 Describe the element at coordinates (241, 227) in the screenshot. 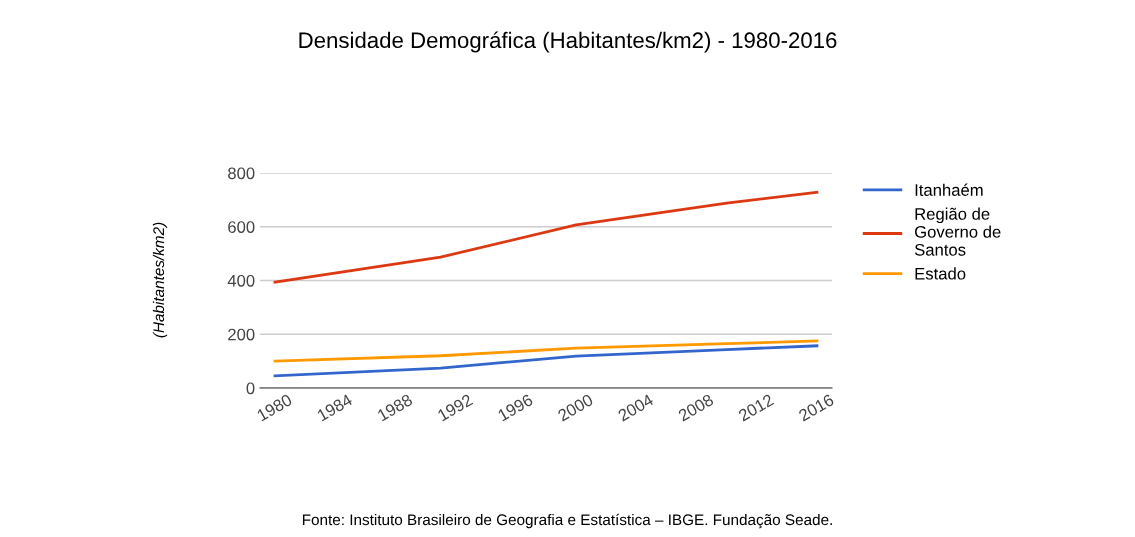

I see `y-tick-label: 600` at that location.